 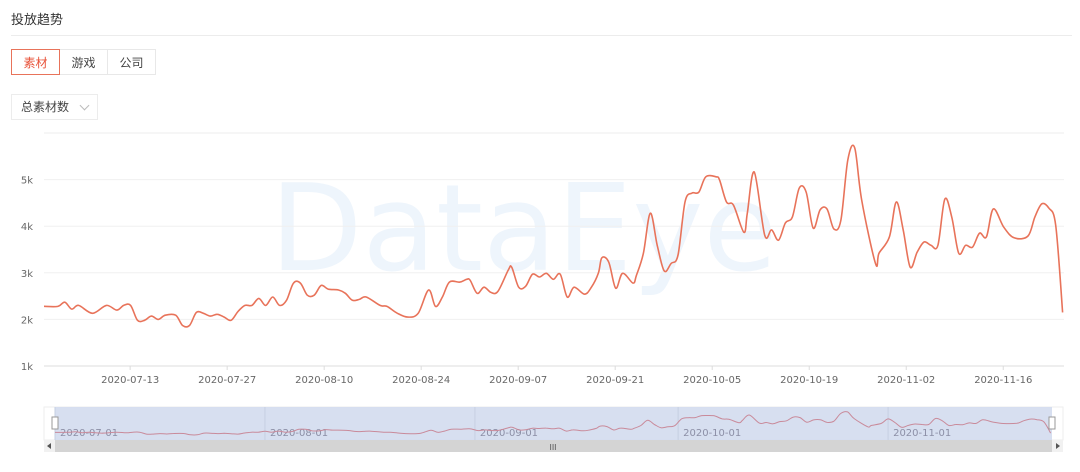 What do you see at coordinates (541, 35) in the screenshot?
I see `divider` at bounding box center [541, 35].